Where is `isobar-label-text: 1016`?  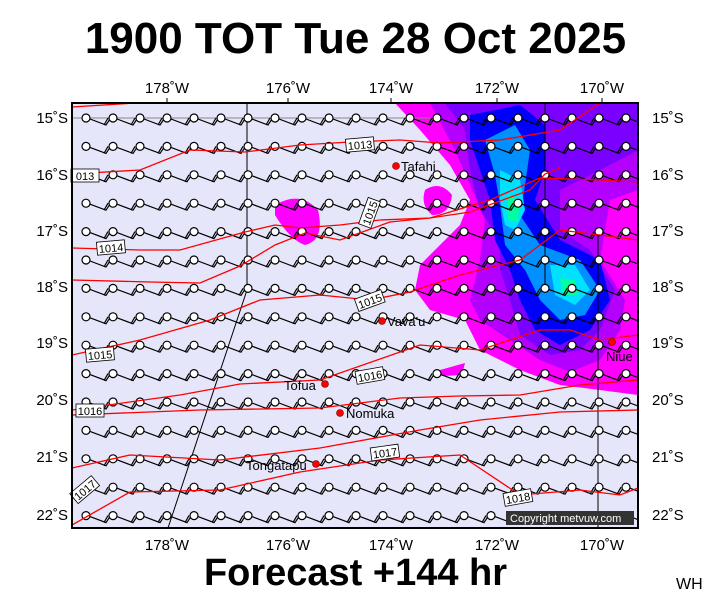 isobar-label-text: 1016 is located at coordinates (370, 377).